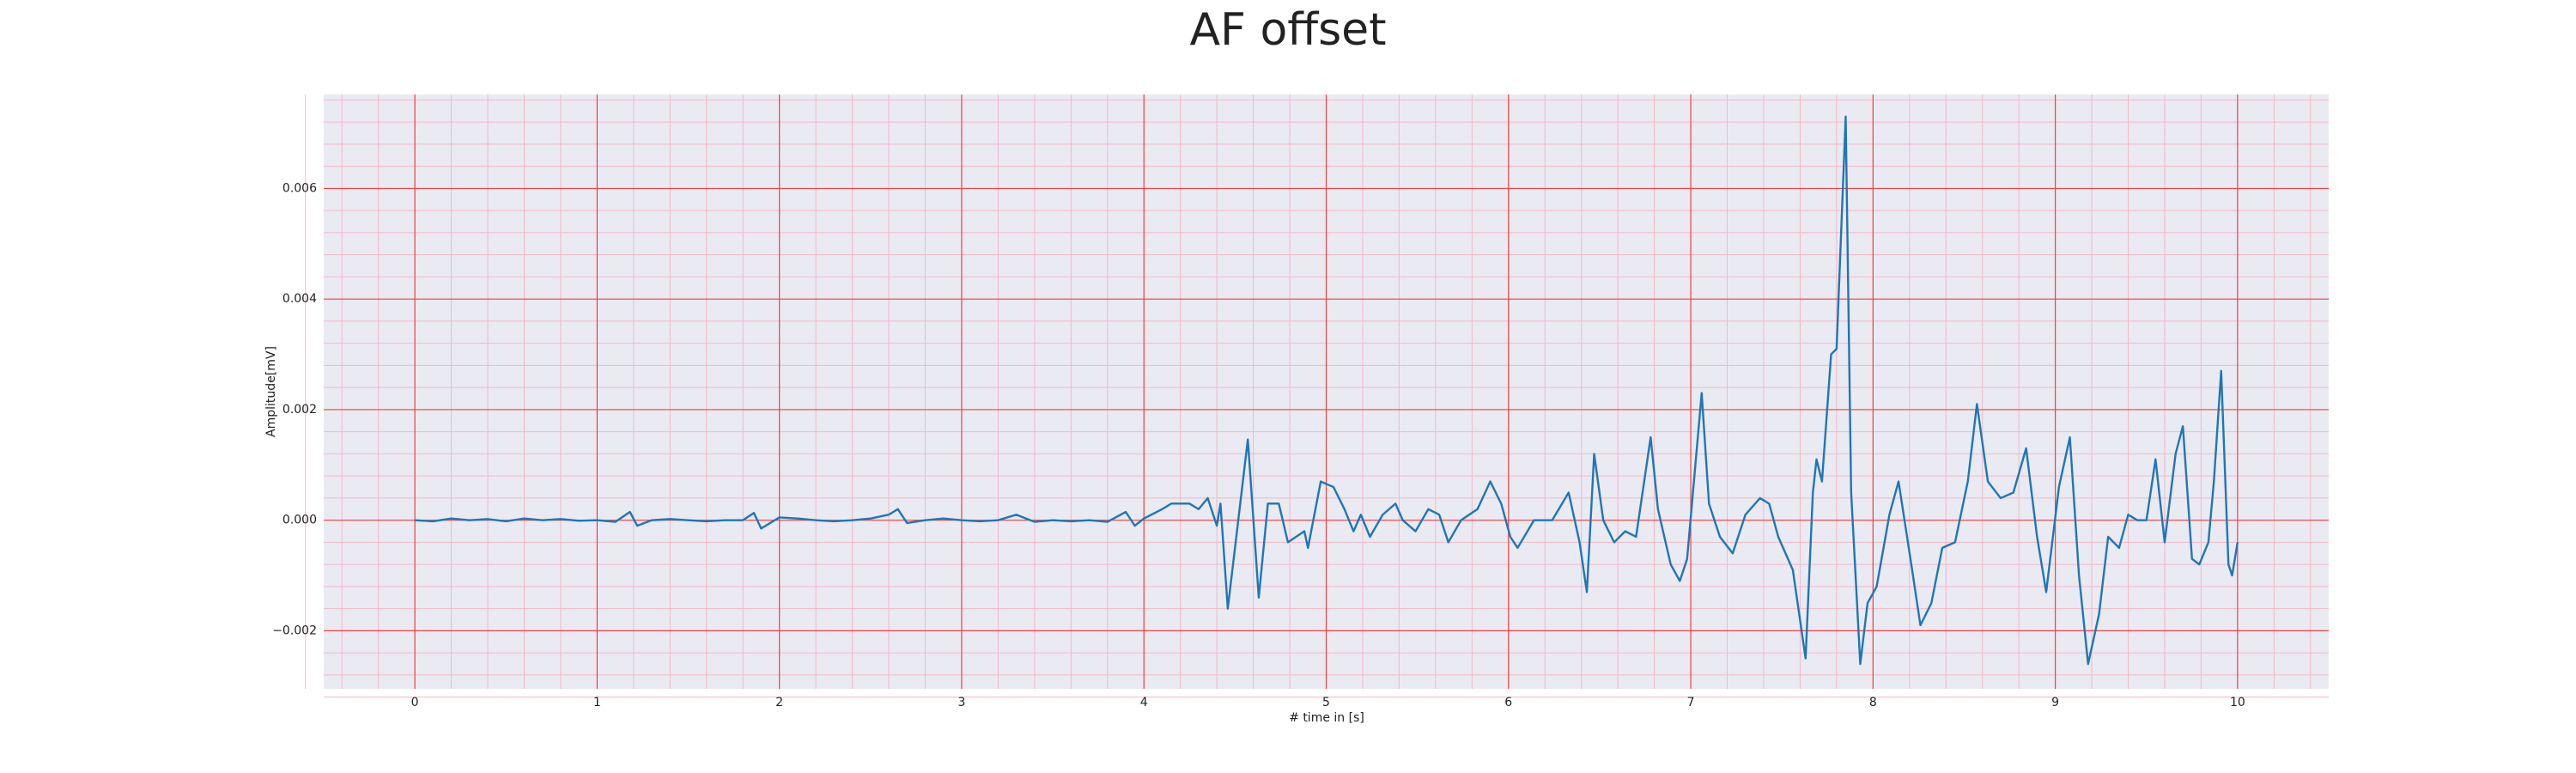 This screenshot has width=2576, height=773. Describe the element at coordinates (779, 702) in the screenshot. I see `x-tick-label: 2` at that location.